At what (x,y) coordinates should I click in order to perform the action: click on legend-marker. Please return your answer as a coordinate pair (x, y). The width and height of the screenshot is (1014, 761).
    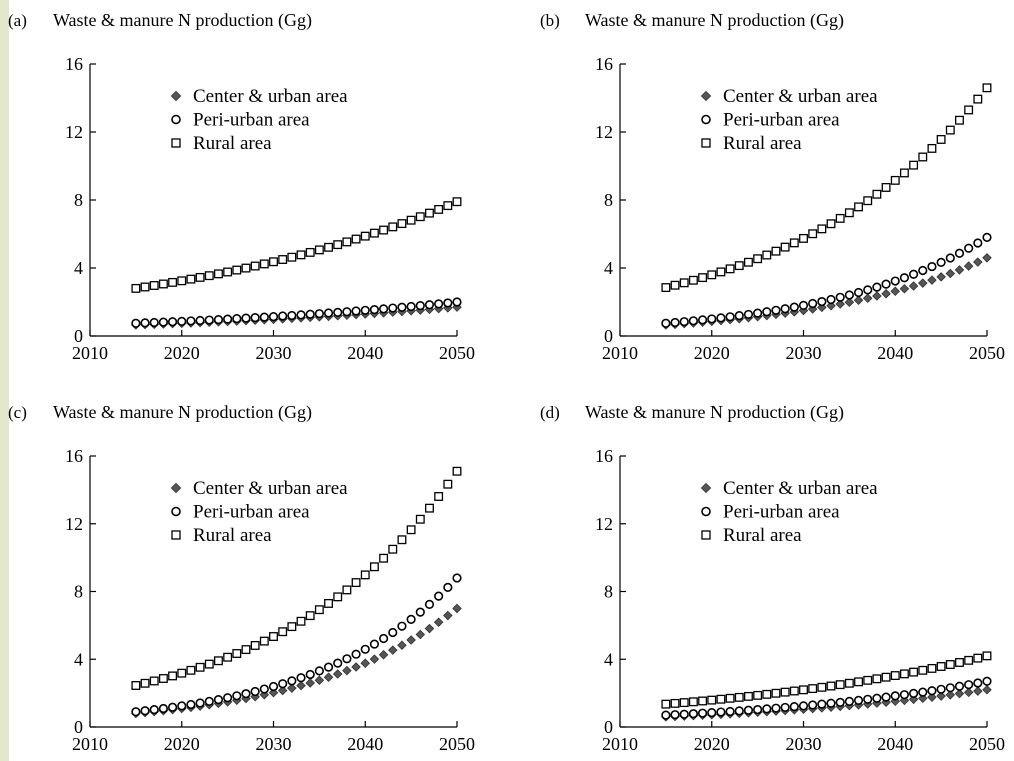
    Looking at the image, I should click on (176, 511).